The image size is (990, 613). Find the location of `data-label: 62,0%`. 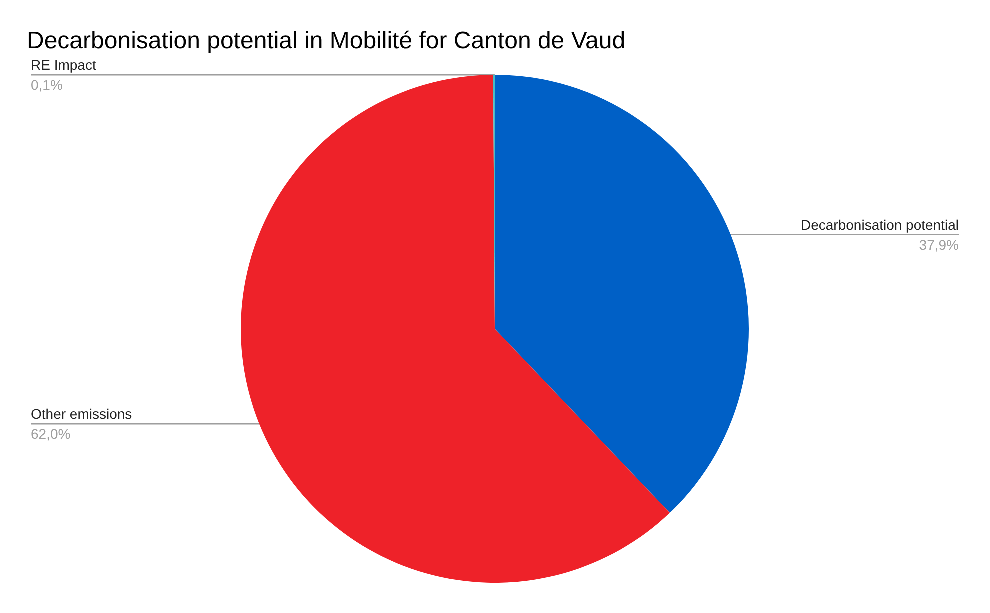

data-label: 62,0% is located at coordinates (51, 434).